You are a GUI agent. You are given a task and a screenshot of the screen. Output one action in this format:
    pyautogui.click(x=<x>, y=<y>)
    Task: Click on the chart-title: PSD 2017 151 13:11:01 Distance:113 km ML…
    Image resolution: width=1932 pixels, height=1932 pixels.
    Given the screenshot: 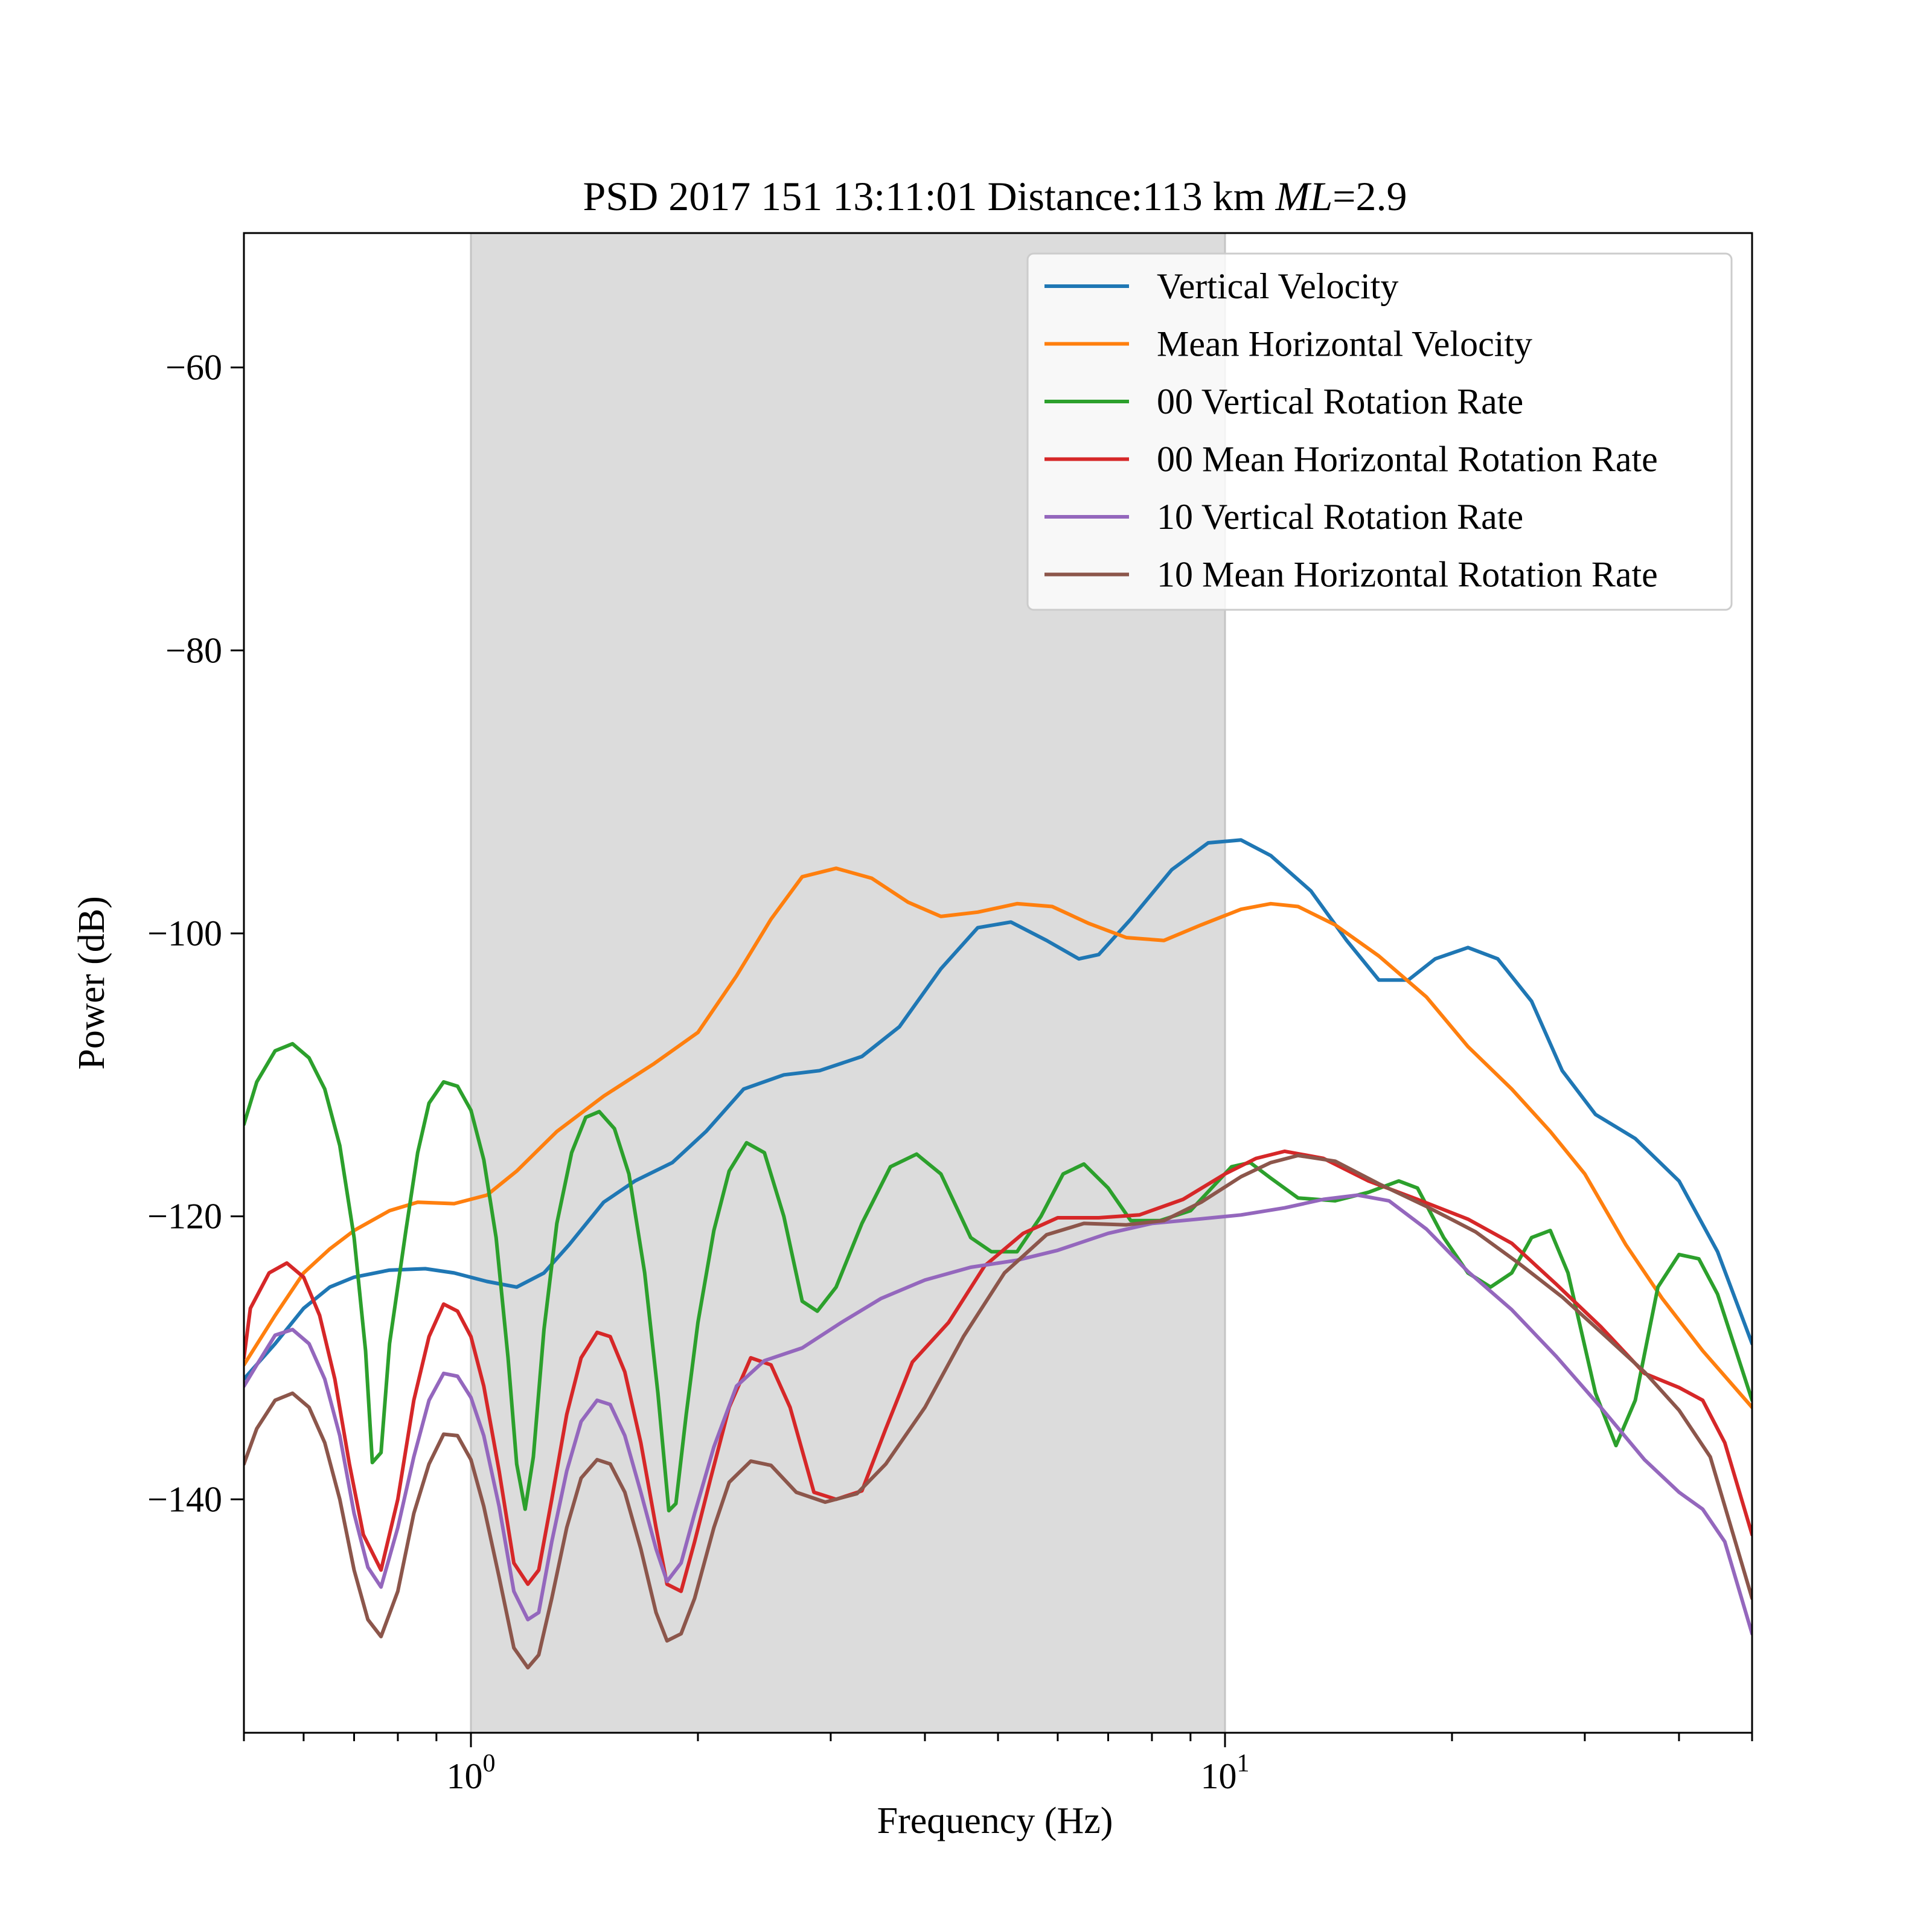 What is the action you would take?
    pyautogui.click(x=995, y=196)
    